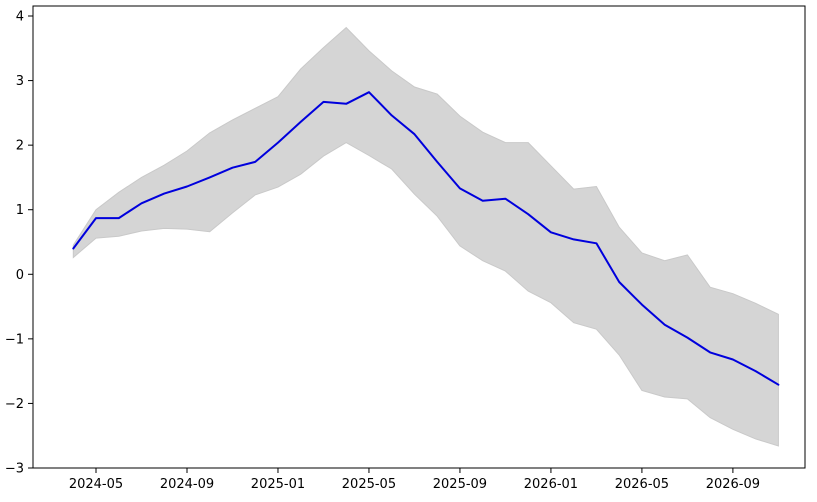 The height and width of the screenshot is (502, 817). Describe the element at coordinates (20, 210) in the screenshot. I see `y-tick-label: 1` at that location.